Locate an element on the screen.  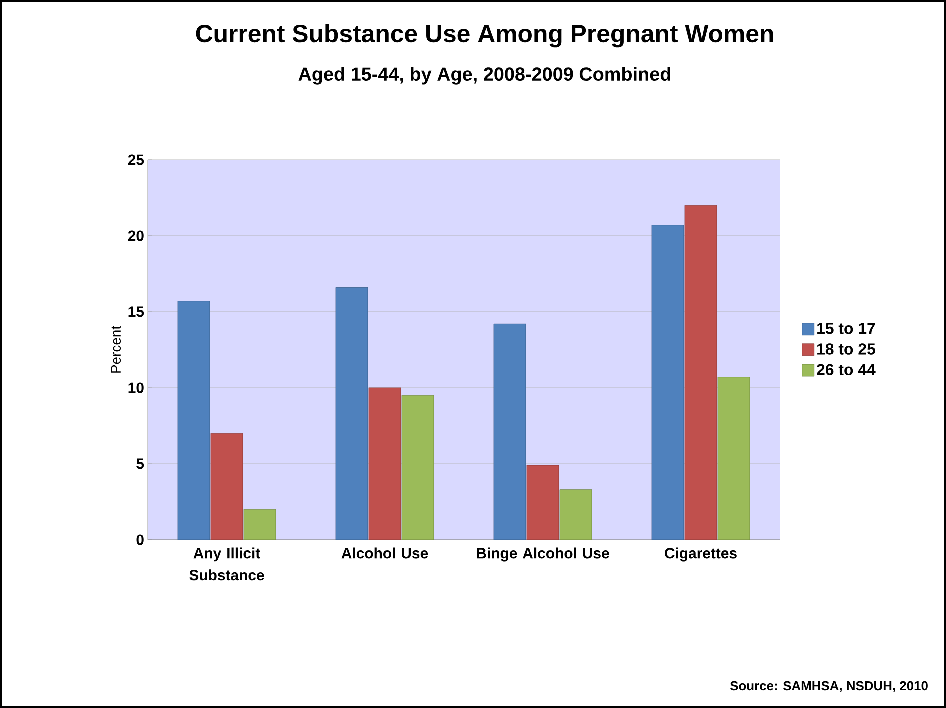
x-tick-label: Alcohol Use is located at coordinates (385, 553).